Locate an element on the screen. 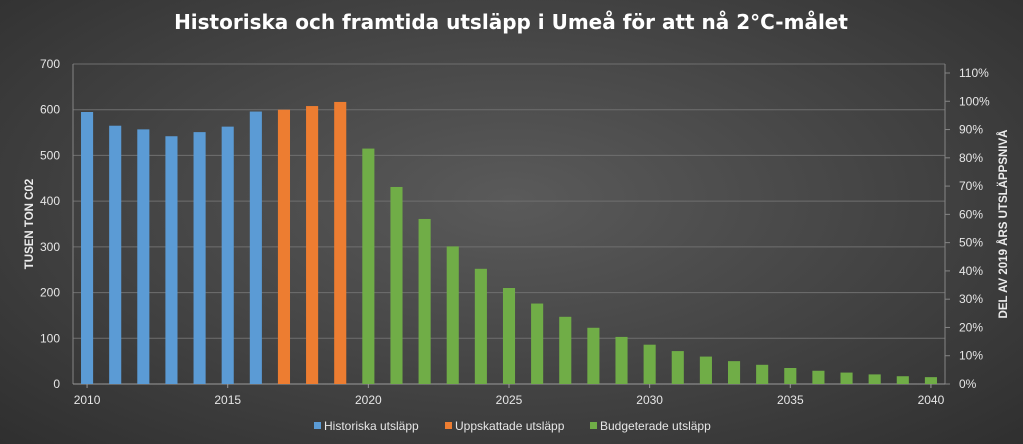 The image size is (1023, 444). y2-tick-label: 70% is located at coordinates (971, 186).